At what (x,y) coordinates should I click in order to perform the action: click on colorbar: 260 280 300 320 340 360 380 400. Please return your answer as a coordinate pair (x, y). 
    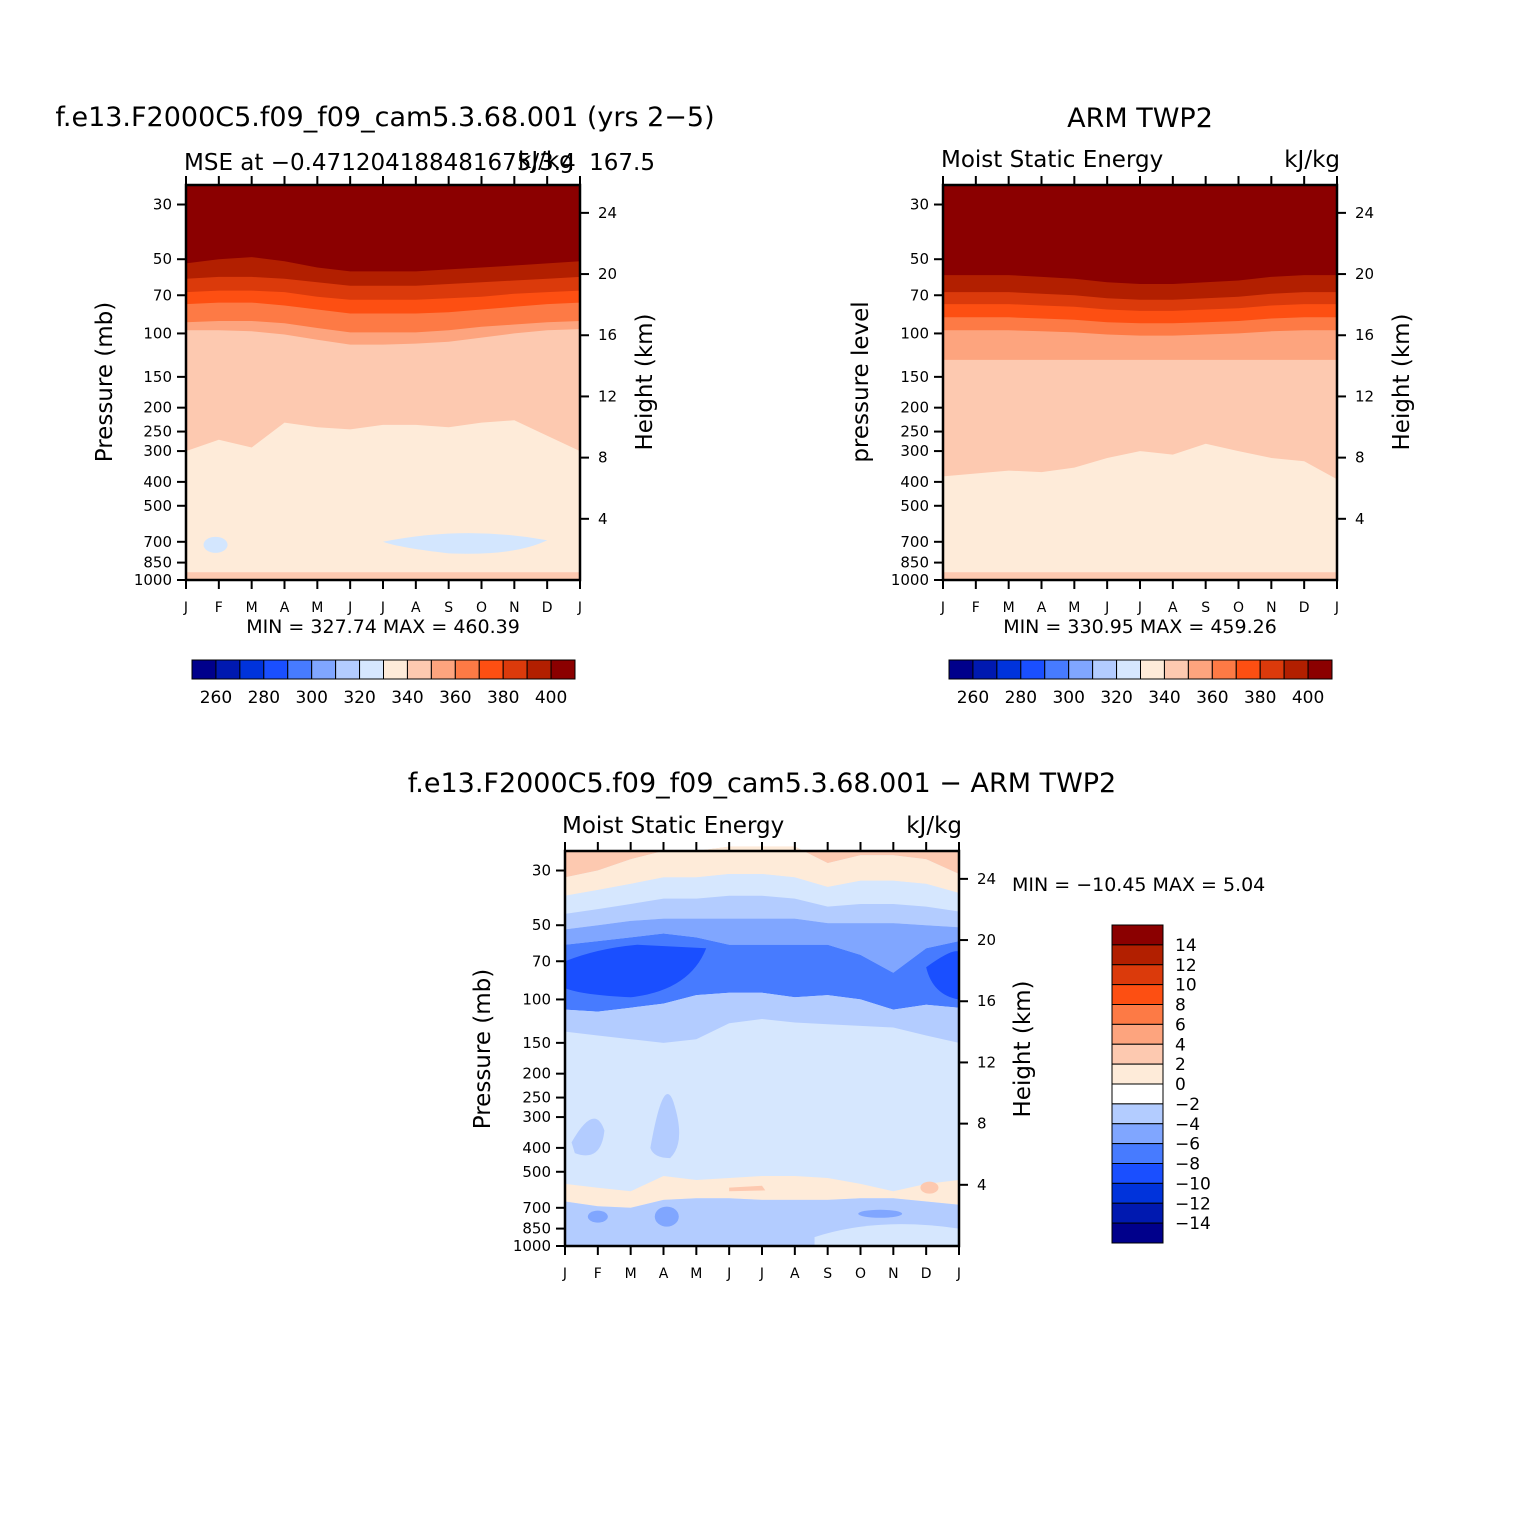
    Looking at the image, I should click on (1140, 683).